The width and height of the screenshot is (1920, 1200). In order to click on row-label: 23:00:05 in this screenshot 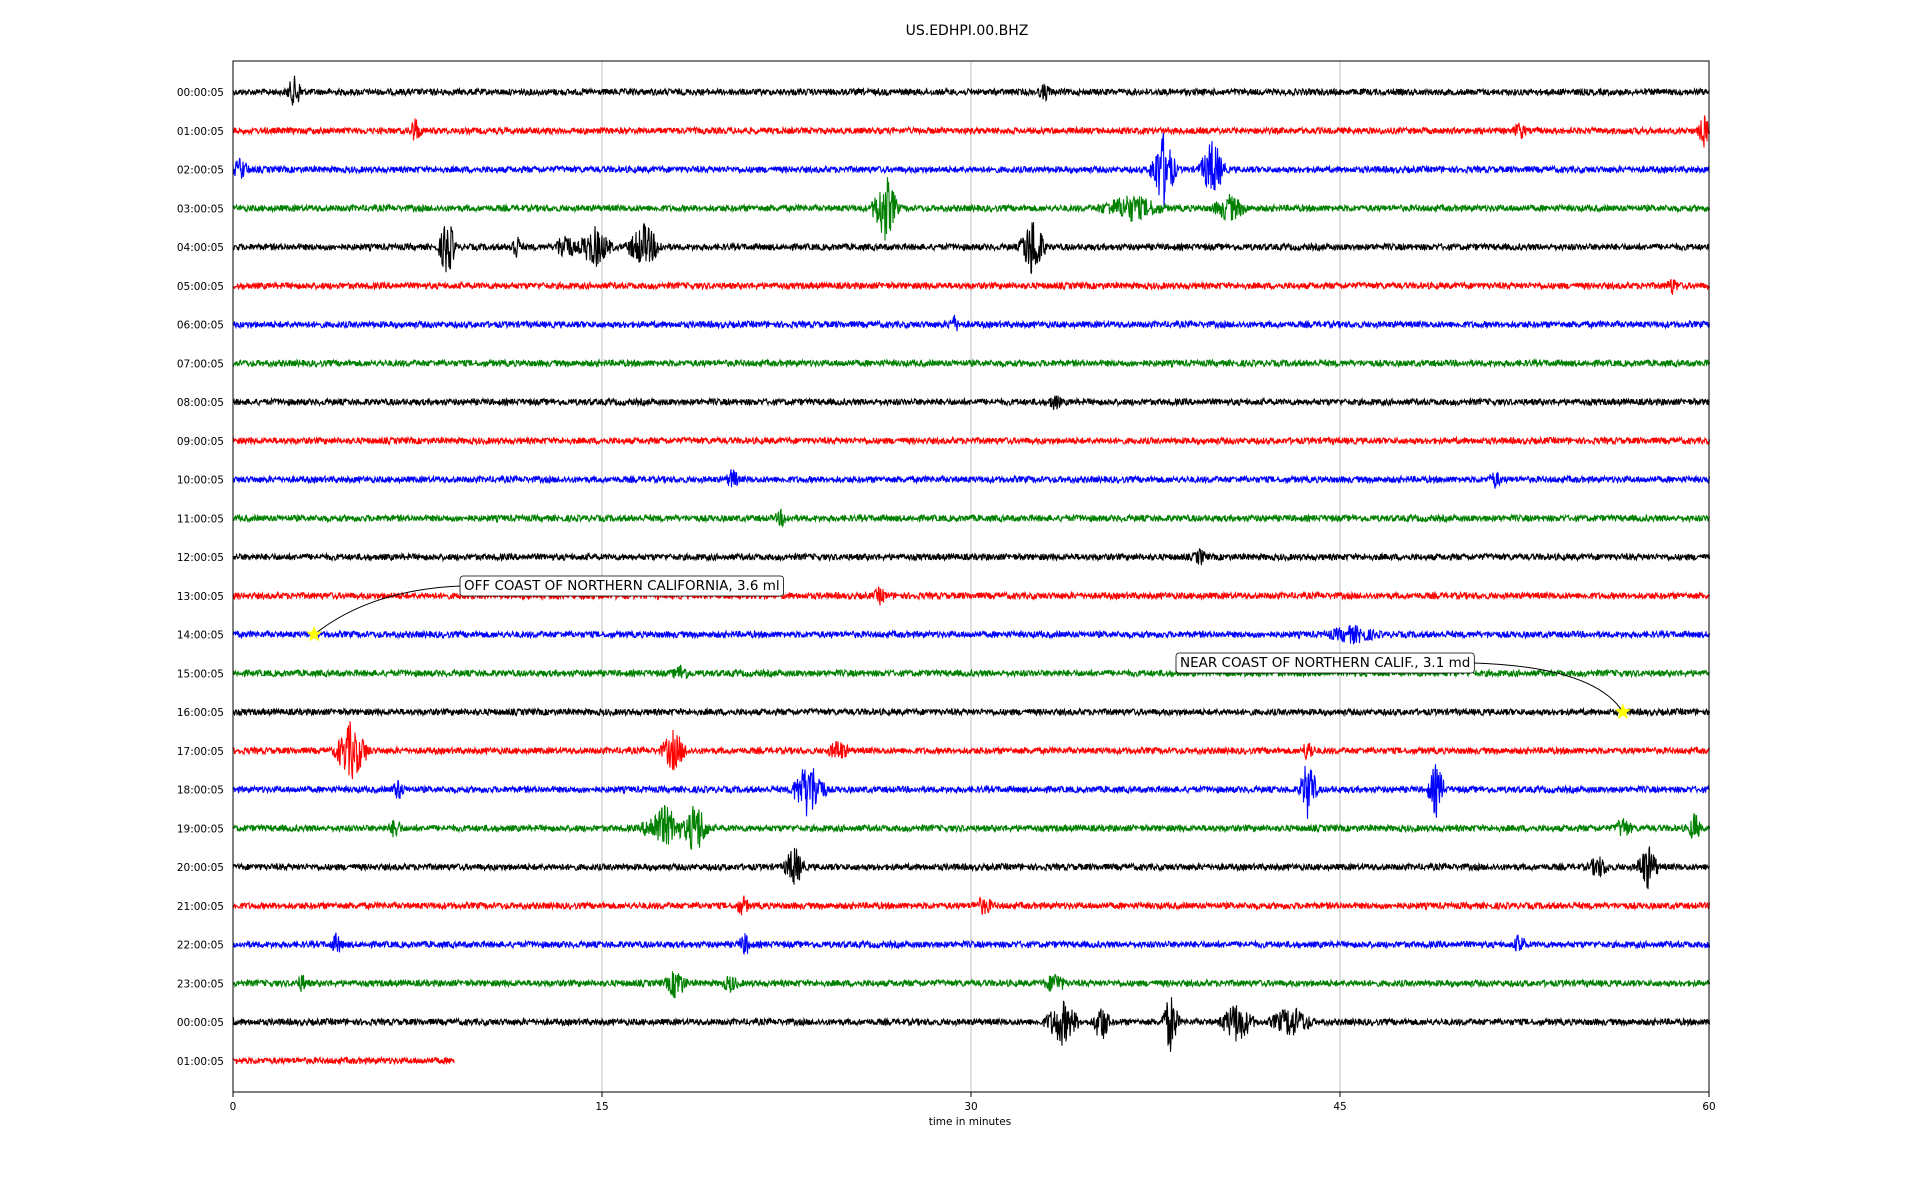, I will do `click(200, 984)`.